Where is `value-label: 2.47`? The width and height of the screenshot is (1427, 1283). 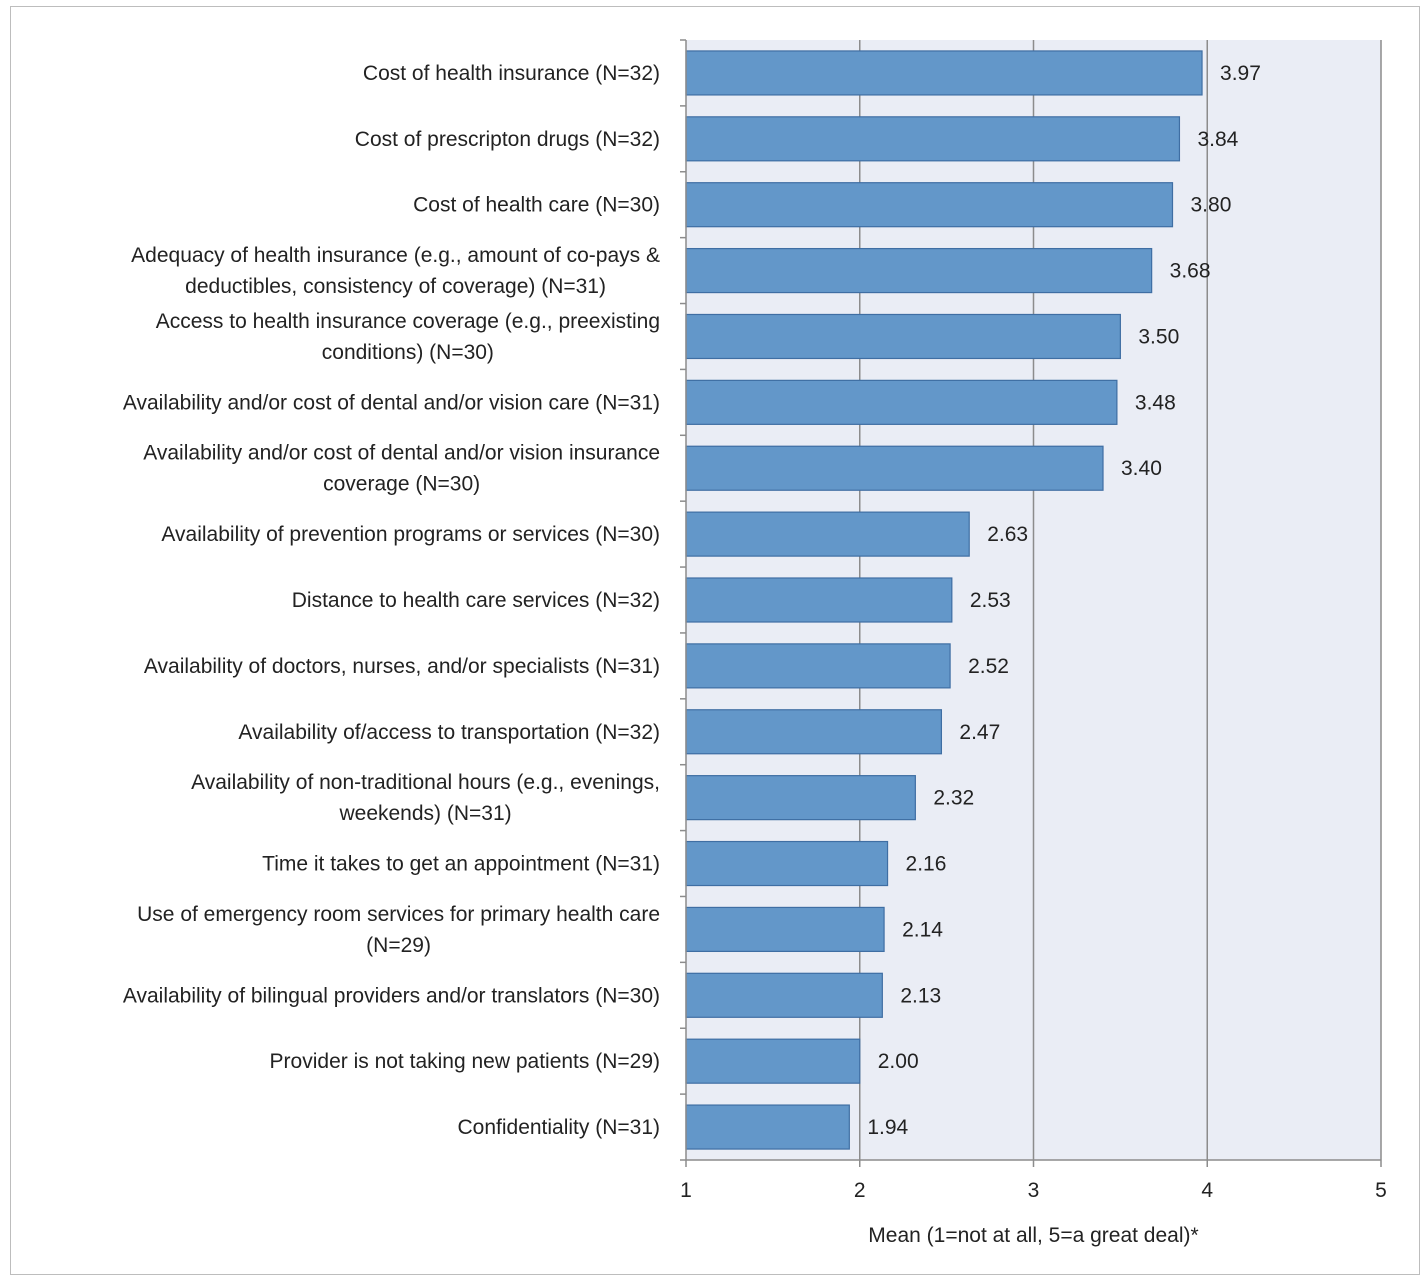
value-label: 2.47 is located at coordinates (979, 732).